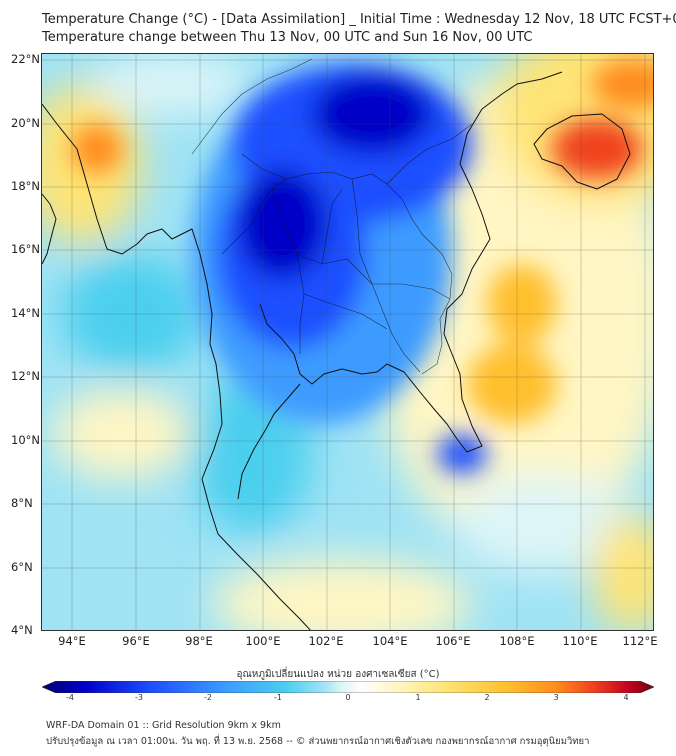 This screenshot has width=676, height=756. What do you see at coordinates (580, 641) in the screenshot?
I see `lon-label-110e: 110°E` at bounding box center [580, 641].